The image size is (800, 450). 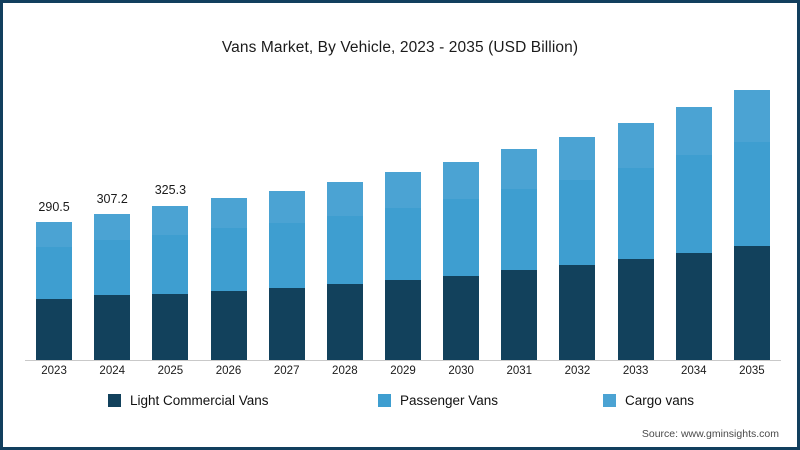 I want to click on x-axis-tick-label: 2031, so click(x=519, y=371).